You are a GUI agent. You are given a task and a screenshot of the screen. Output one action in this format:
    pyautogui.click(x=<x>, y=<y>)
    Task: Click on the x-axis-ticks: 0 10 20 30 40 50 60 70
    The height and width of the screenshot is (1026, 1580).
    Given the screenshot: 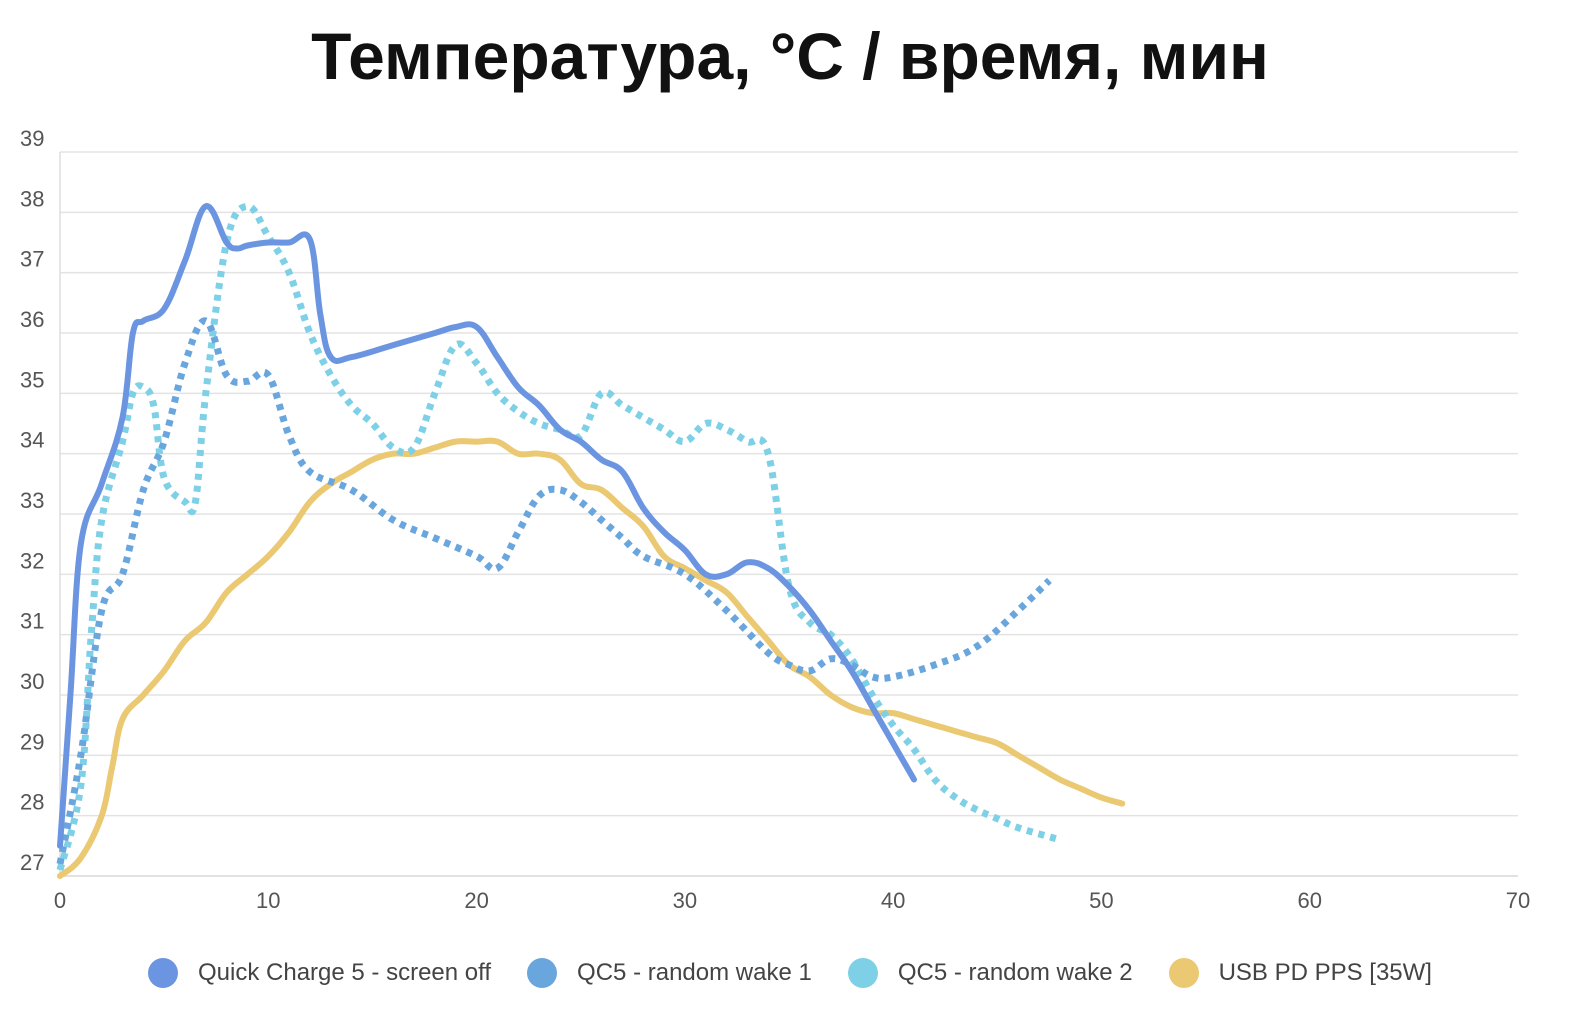 What is the action you would take?
    pyautogui.click(x=792, y=900)
    